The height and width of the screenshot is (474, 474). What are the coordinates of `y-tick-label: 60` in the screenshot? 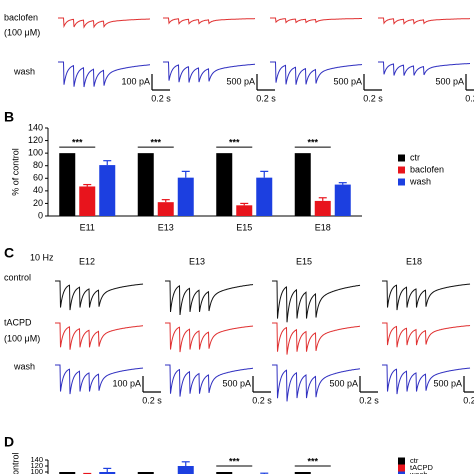 It's located at (38, 178).